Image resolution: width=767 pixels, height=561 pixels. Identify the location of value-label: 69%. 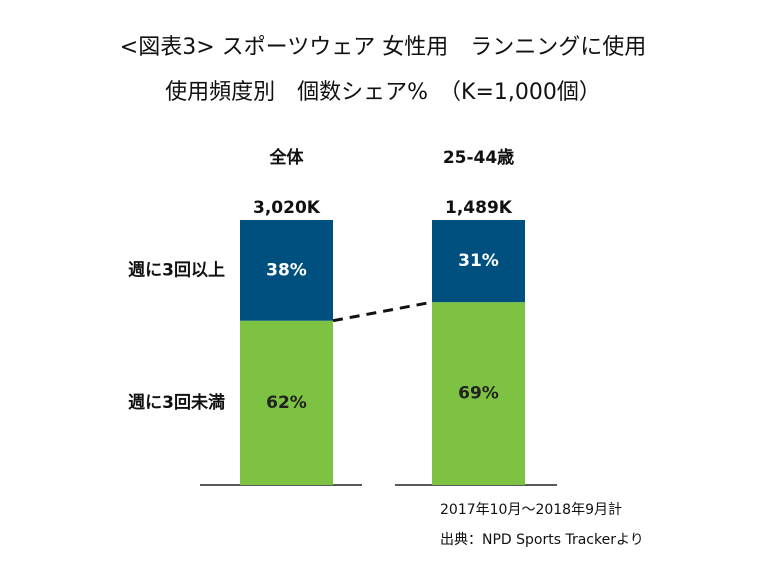
(478, 394).